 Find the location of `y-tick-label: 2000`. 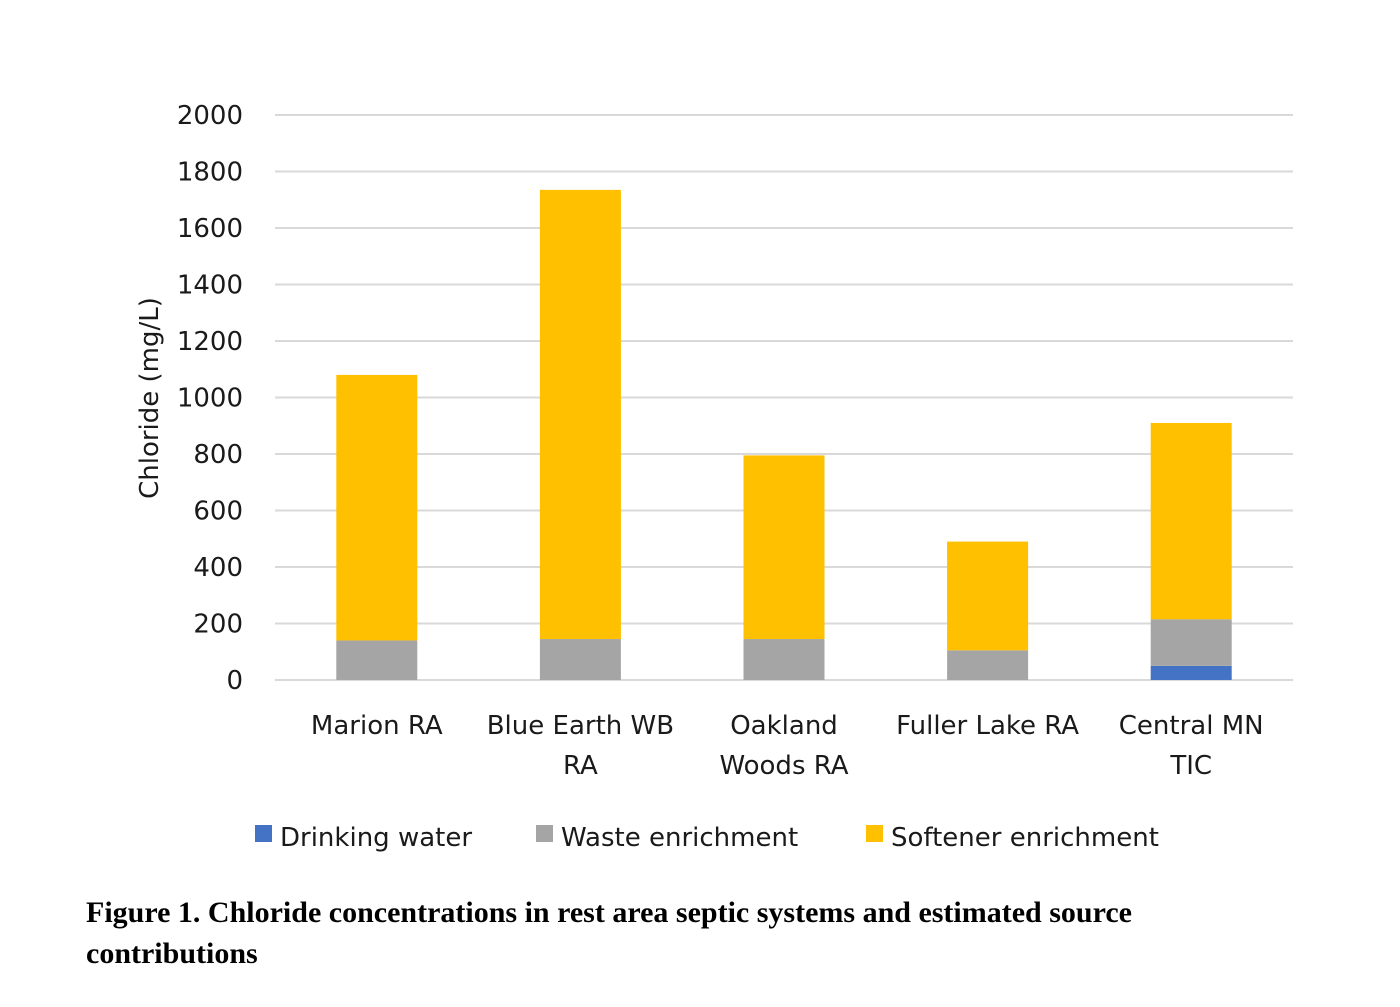

y-tick-label: 2000 is located at coordinates (210, 116).